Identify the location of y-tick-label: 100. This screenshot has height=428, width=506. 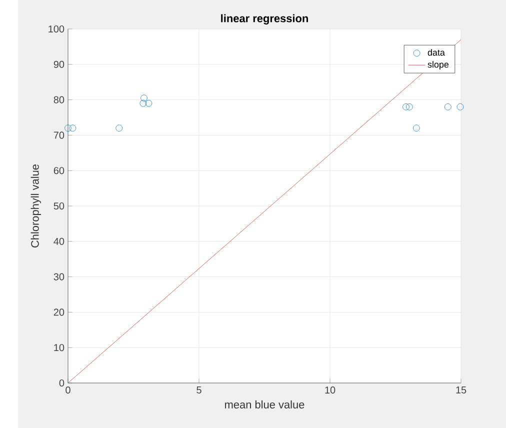
(56, 29).